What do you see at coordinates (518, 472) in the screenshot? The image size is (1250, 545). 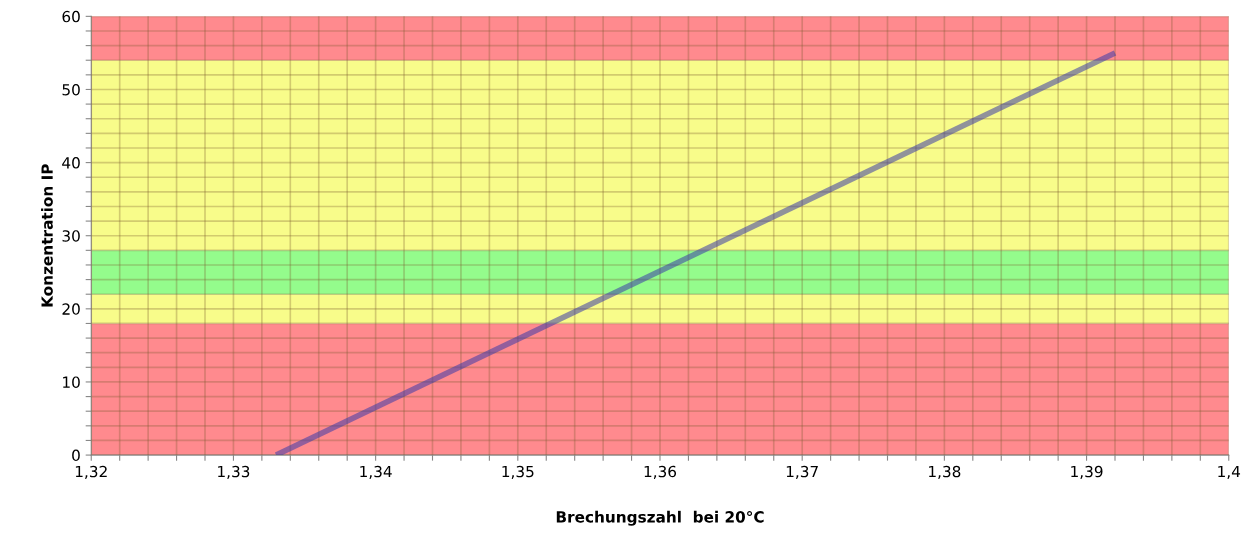 I see `x-tick-label: 1,35` at bounding box center [518, 472].